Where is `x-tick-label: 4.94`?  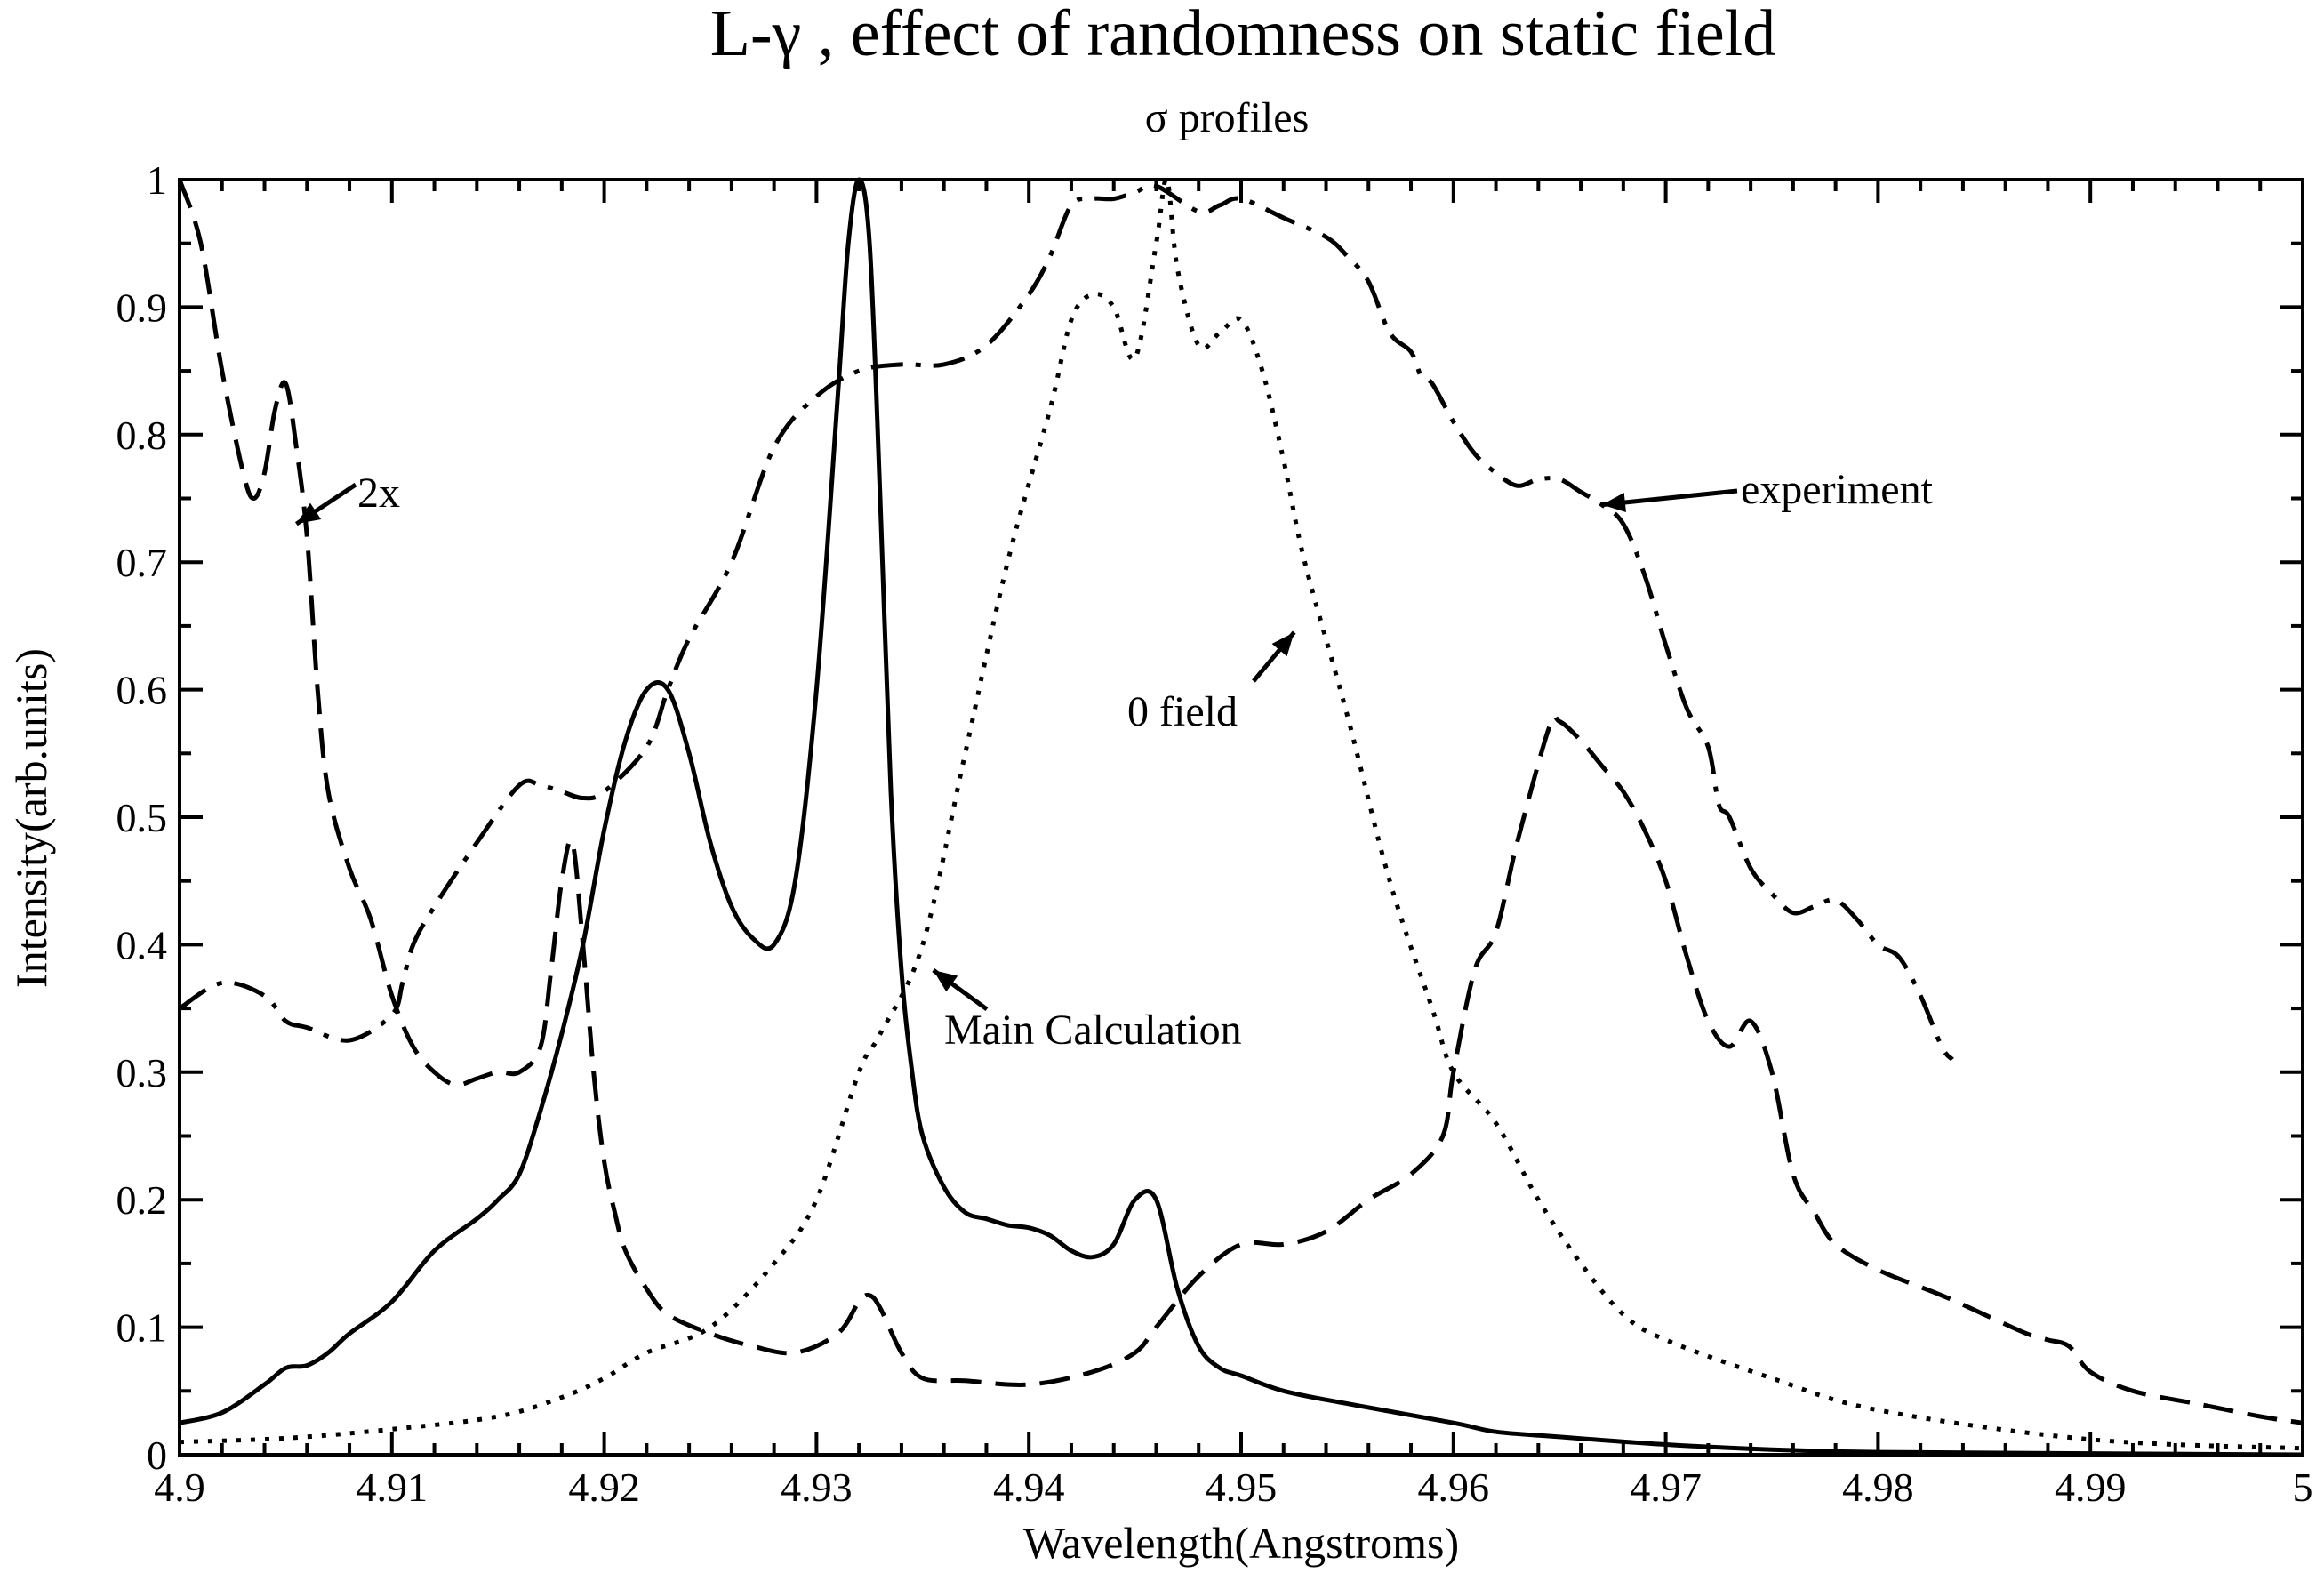
x-tick-label: 4.94 is located at coordinates (1029, 1487).